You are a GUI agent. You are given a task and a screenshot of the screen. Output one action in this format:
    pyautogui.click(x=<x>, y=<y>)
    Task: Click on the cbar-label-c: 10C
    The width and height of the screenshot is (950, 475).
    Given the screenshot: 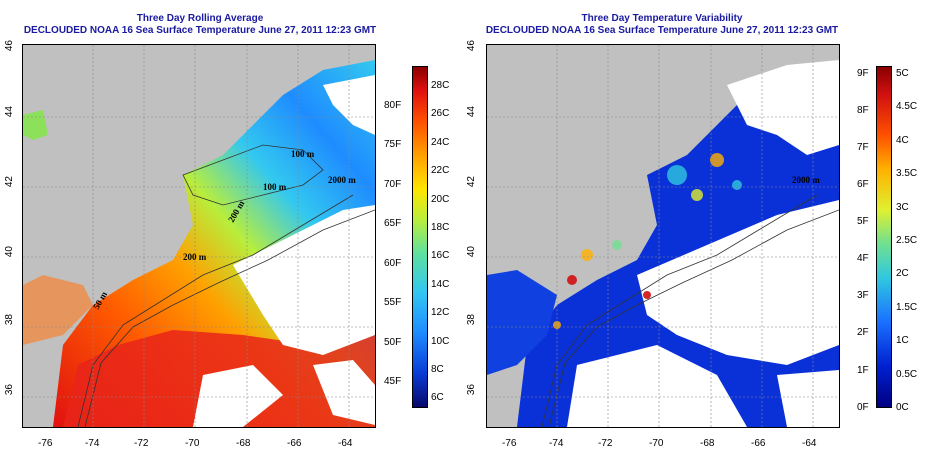 What is the action you would take?
    pyautogui.click(x=440, y=341)
    